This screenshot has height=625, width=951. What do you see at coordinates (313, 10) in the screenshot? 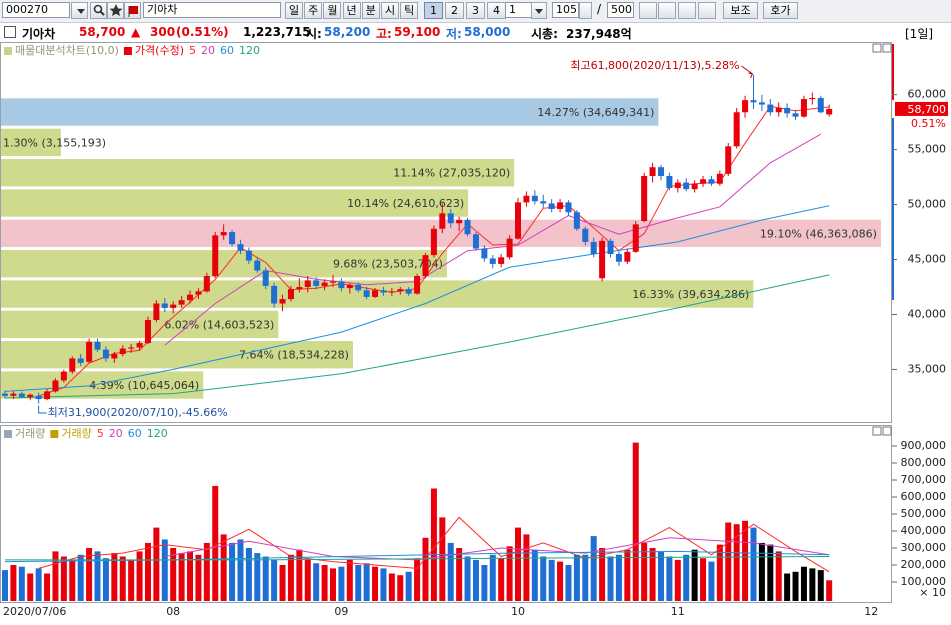
I see `period-button: 주` at bounding box center [313, 10].